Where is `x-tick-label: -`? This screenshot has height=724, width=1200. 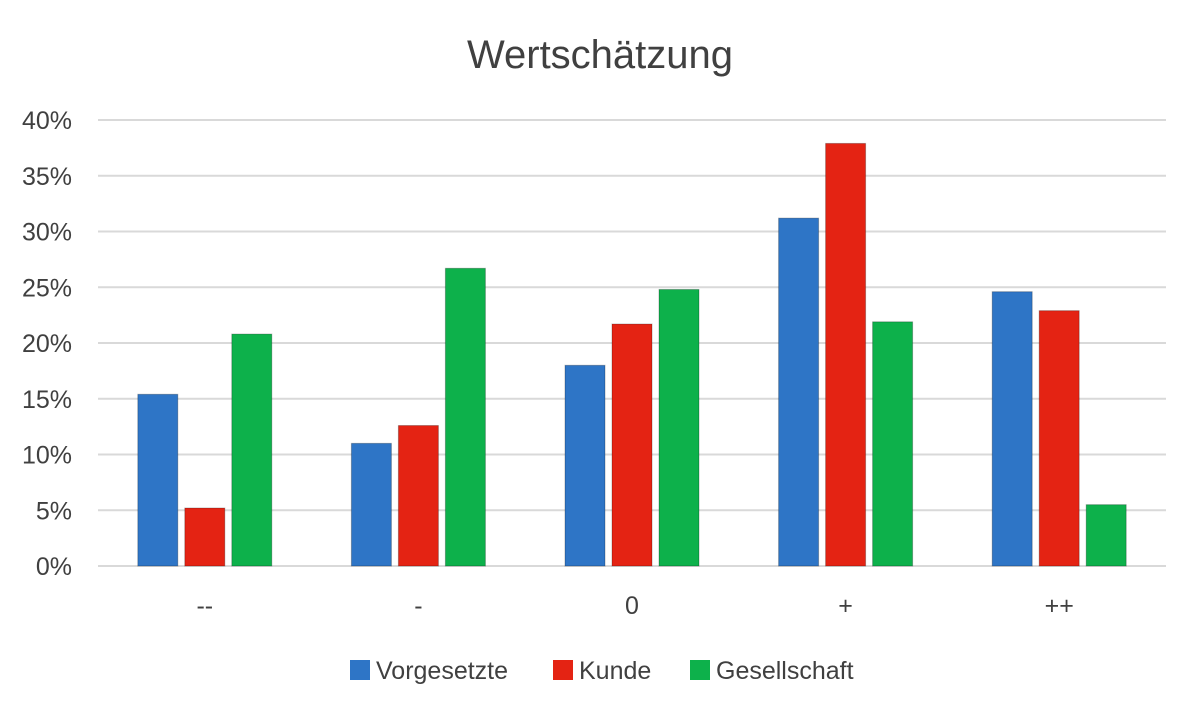
x-tick-label: - is located at coordinates (418, 606).